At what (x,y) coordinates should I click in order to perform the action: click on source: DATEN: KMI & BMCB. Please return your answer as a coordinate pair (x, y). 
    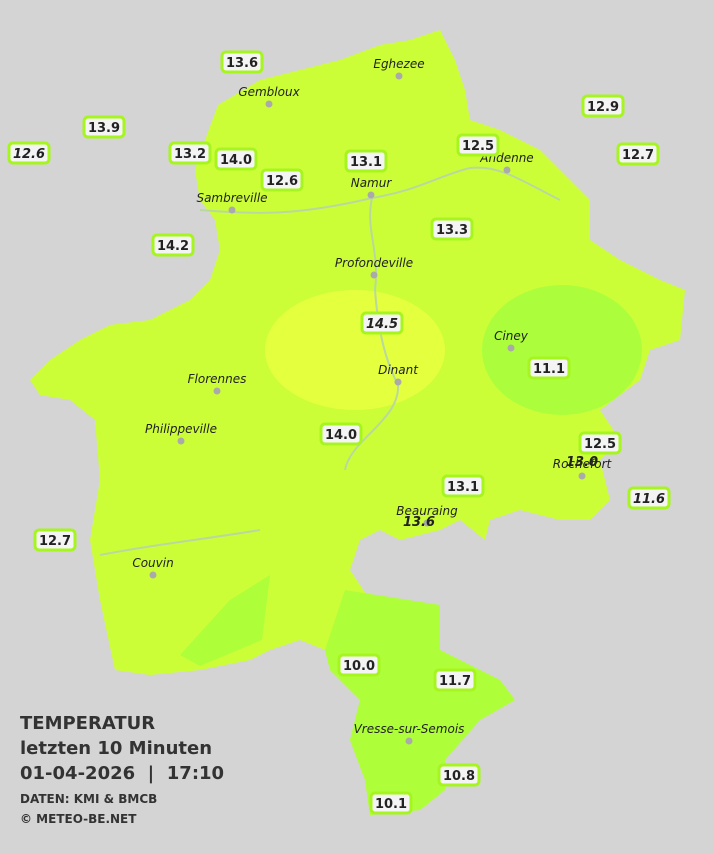
    Looking at the image, I should click on (88, 799).